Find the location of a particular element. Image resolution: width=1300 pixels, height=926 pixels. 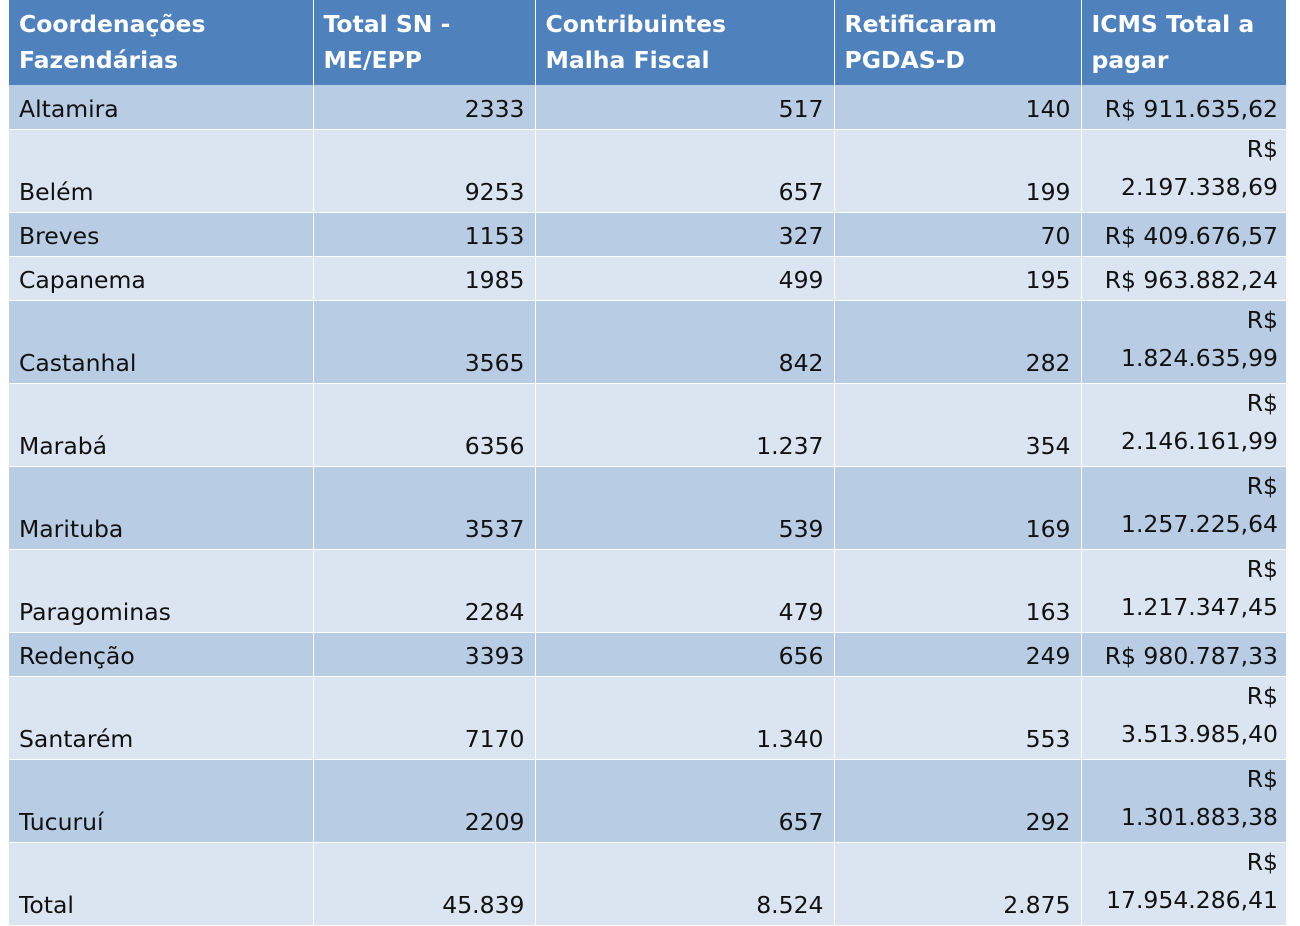

cell-retificaram: 199 is located at coordinates (958, 171).